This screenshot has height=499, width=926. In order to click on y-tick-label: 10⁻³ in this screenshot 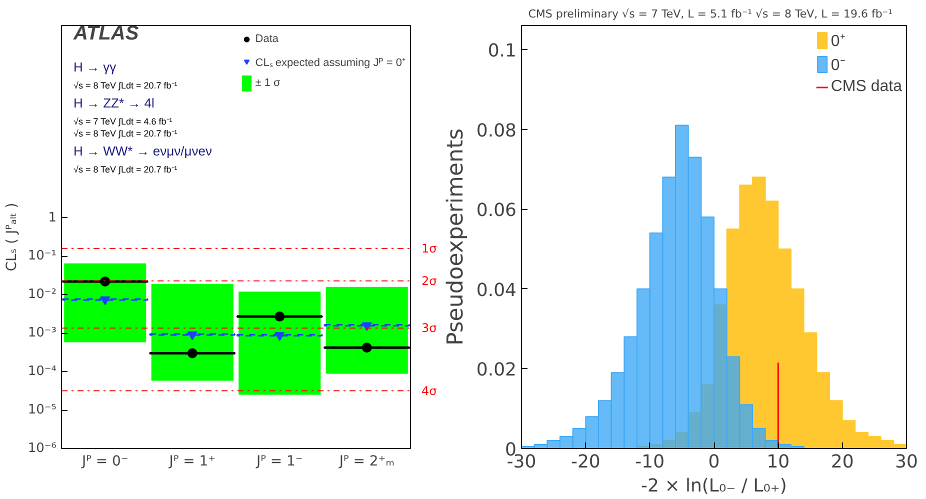, I will do `click(42, 333)`.